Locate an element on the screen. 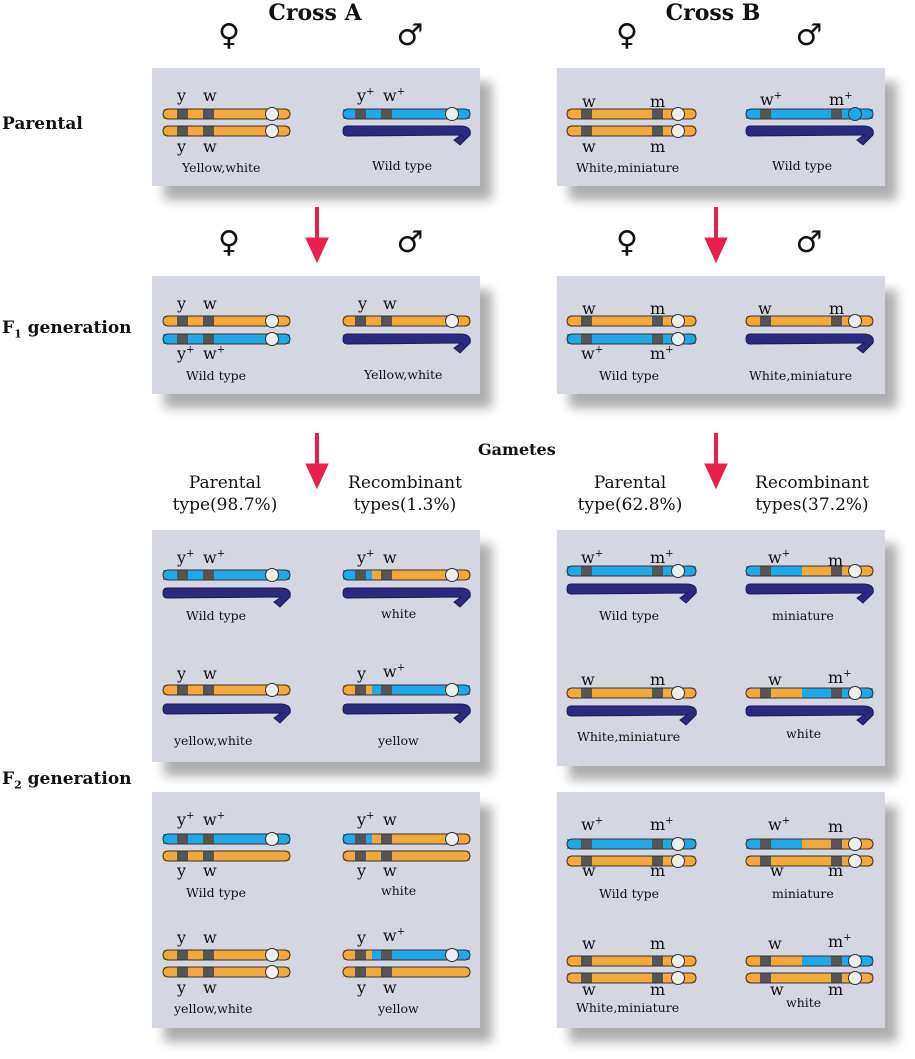 This screenshot has width=915, height=1059. row-label-parental: Parental is located at coordinates (42, 124).